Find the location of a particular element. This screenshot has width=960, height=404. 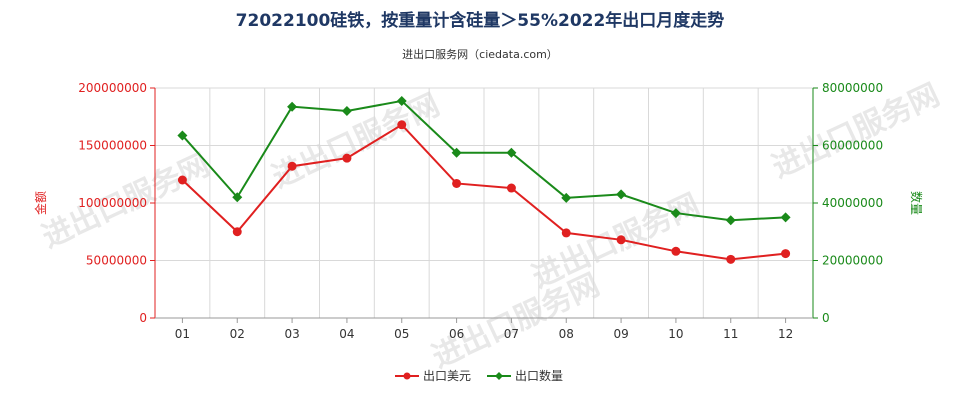

left-tick-label: 0 is located at coordinates (143, 318).